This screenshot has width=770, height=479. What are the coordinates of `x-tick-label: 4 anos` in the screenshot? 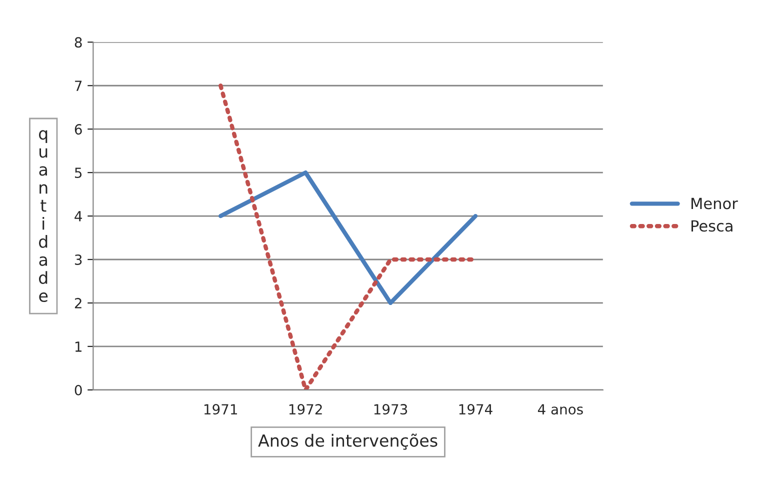 It's located at (560, 409).